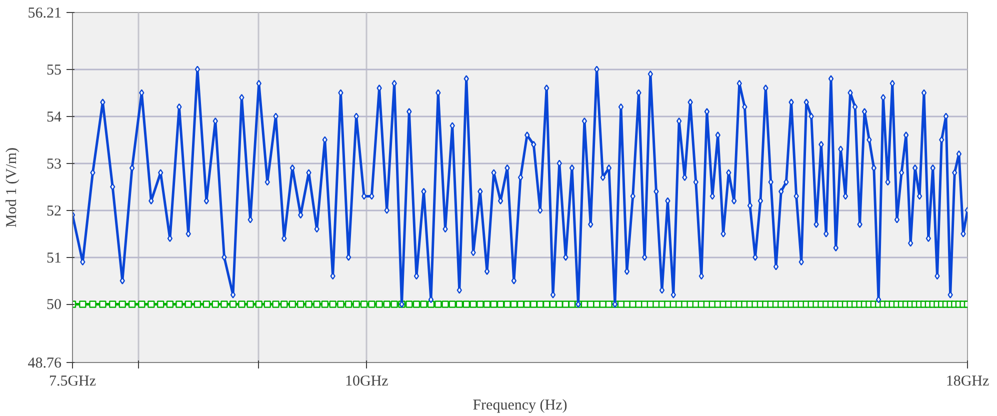 The image size is (997, 416). I want to click on y-axis-title: Mod 1 (V/m), so click(12, 188).